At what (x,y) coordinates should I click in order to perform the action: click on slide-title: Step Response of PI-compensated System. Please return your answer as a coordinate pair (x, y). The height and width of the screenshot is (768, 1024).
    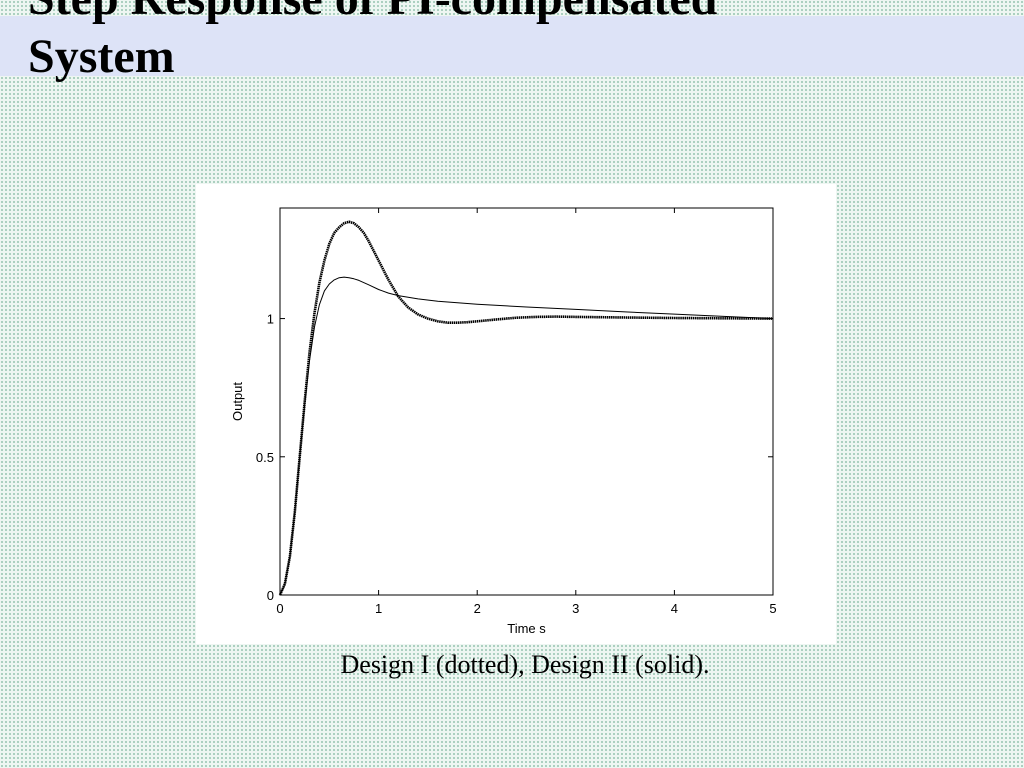
    Looking at the image, I should click on (372, 41).